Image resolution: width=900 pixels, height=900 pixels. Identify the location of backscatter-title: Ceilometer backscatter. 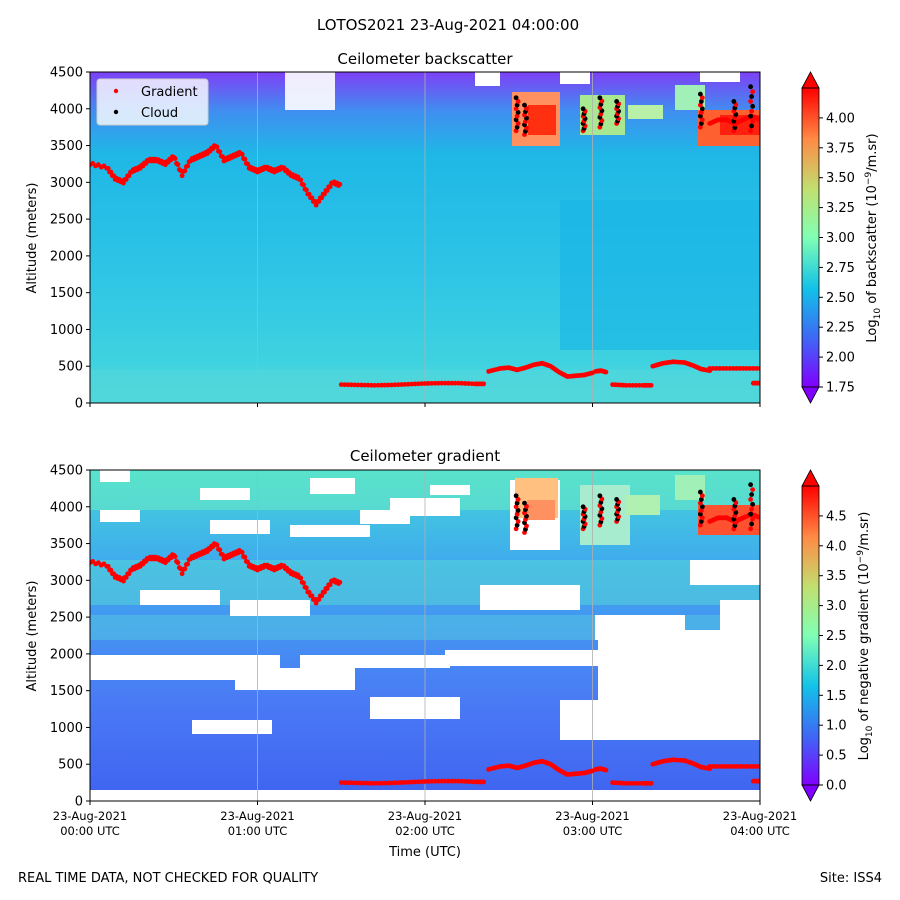
(425, 59).